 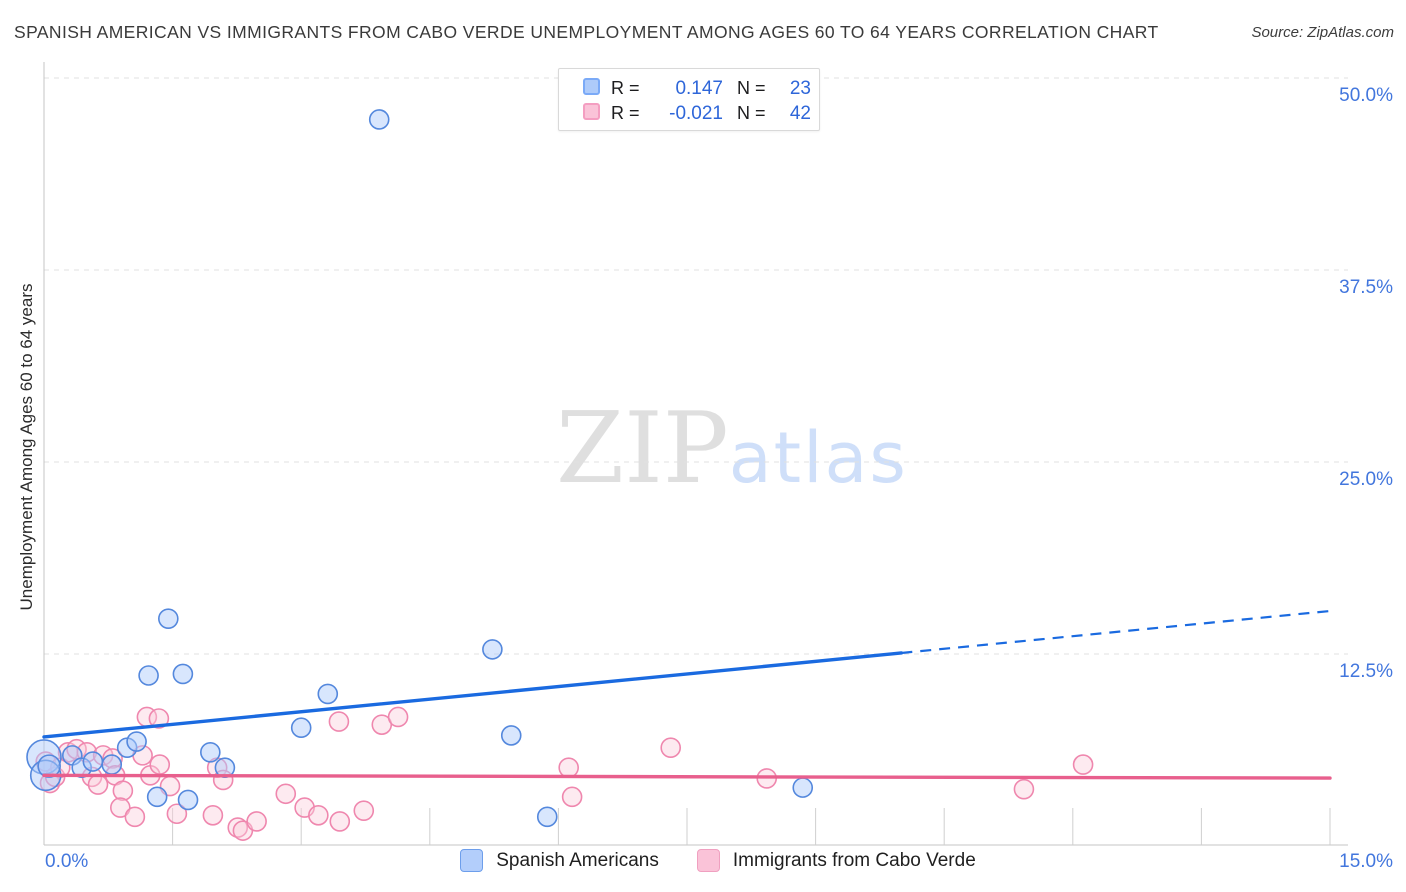 What do you see at coordinates (473, 695) in the screenshot?
I see `blue-trend-line` at bounding box center [473, 695].